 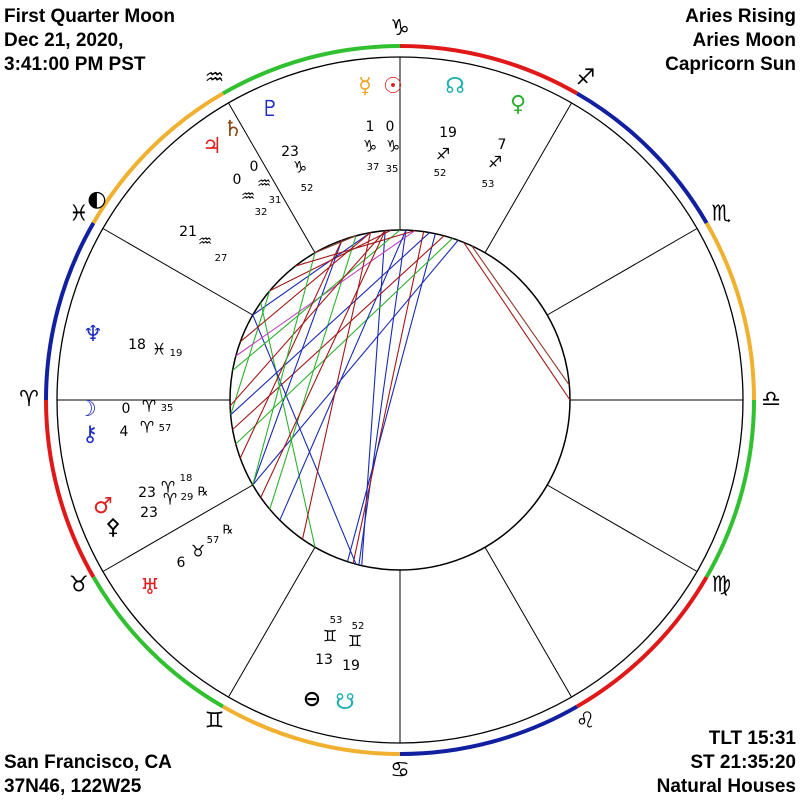 What do you see at coordinates (270, 109) in the screenshot?
I see `planet-glyph: ♇` at bounding box center [270, 109].